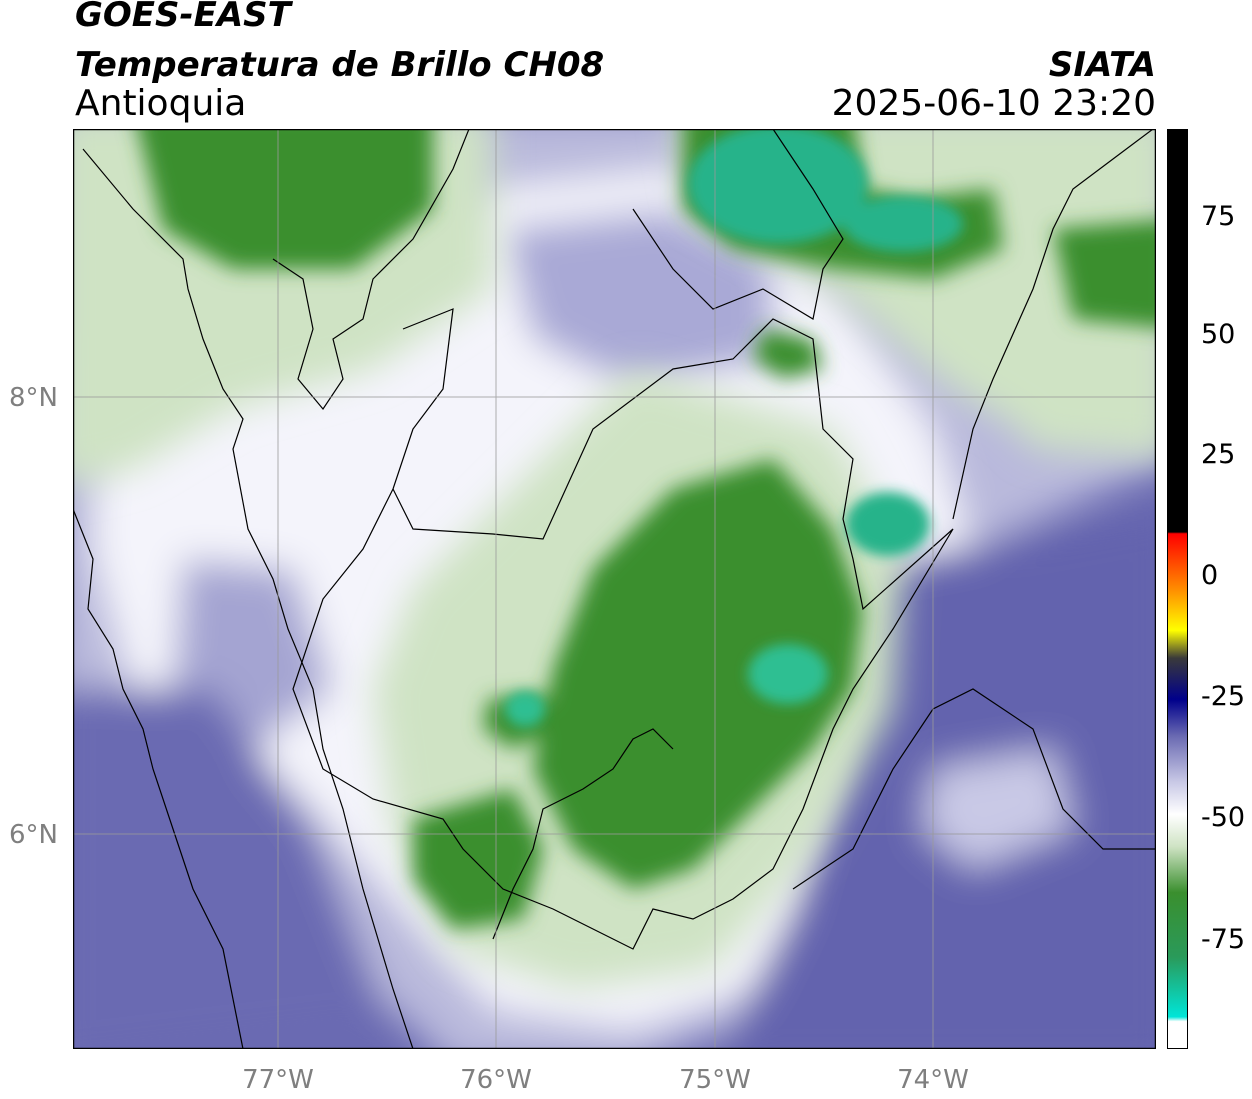 The image size is (1252, 1099). I want to click on lavender-patch-north, so click(638, 299).